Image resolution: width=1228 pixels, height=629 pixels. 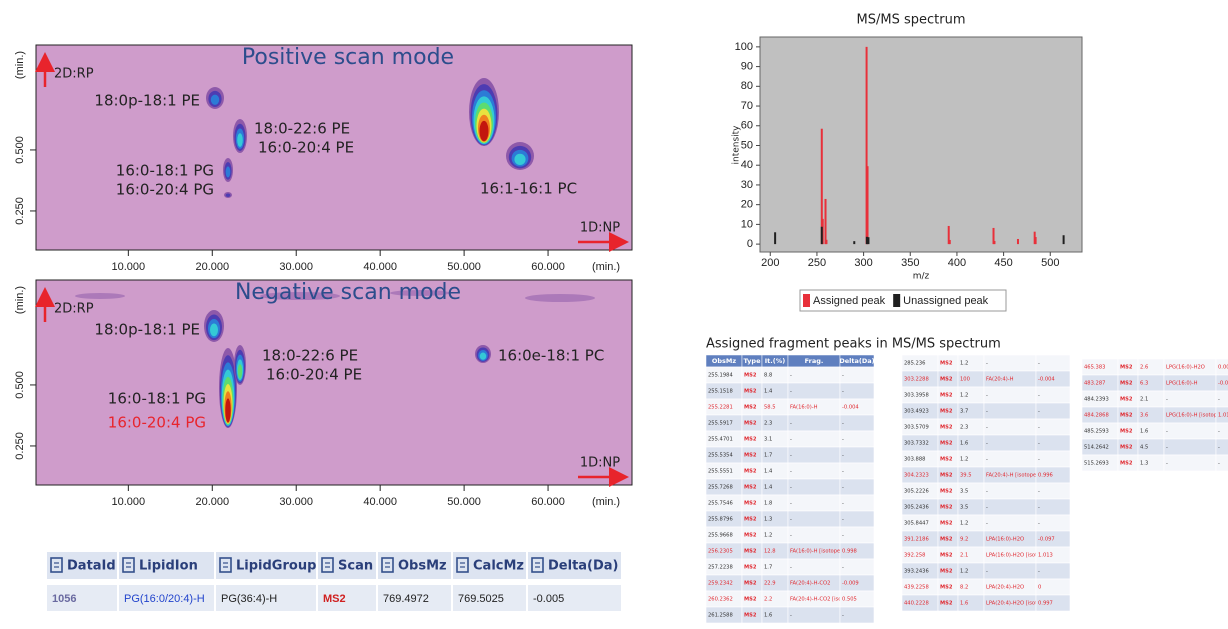 I want to click on y-tick-label: 10, so click(x=747, y=224).